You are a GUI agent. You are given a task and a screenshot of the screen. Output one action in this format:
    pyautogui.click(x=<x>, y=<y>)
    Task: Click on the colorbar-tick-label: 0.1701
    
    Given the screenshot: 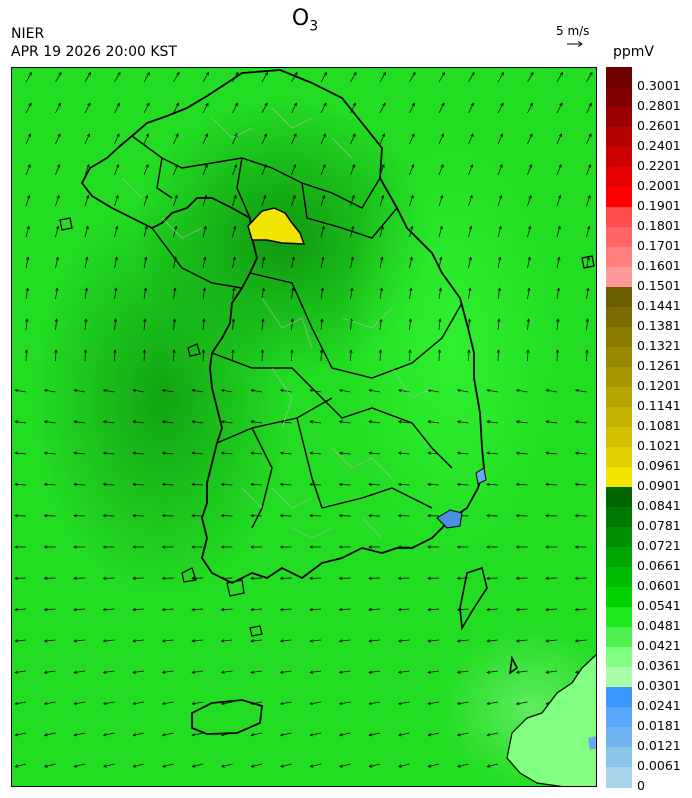 What is the action you would take?
    pyautogui.click(x=659, y=245)
    